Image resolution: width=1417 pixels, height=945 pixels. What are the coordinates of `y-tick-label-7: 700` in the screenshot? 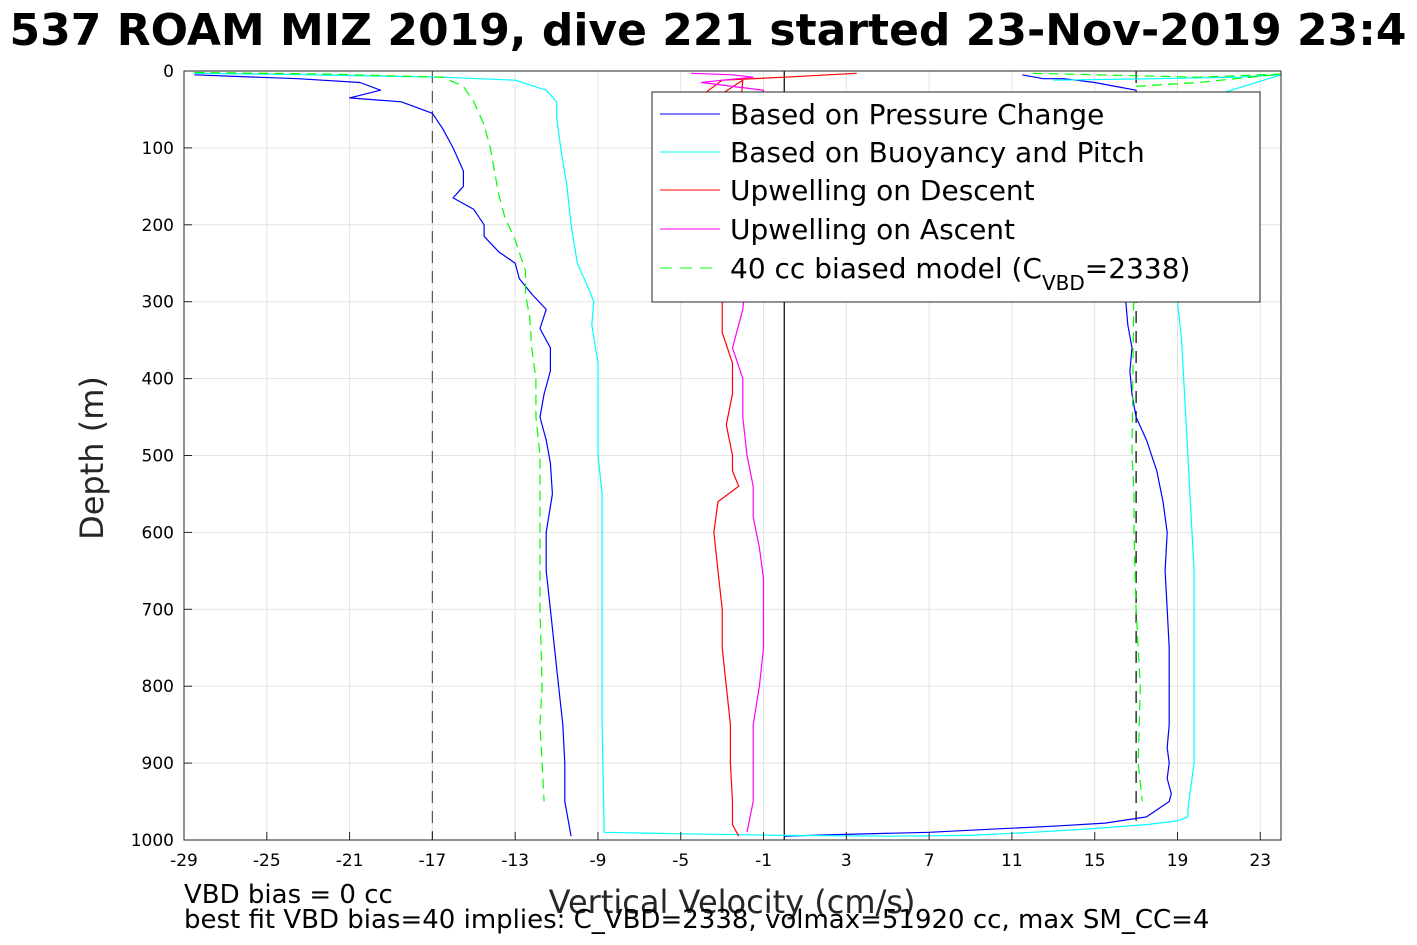 It's located at (158, 610).